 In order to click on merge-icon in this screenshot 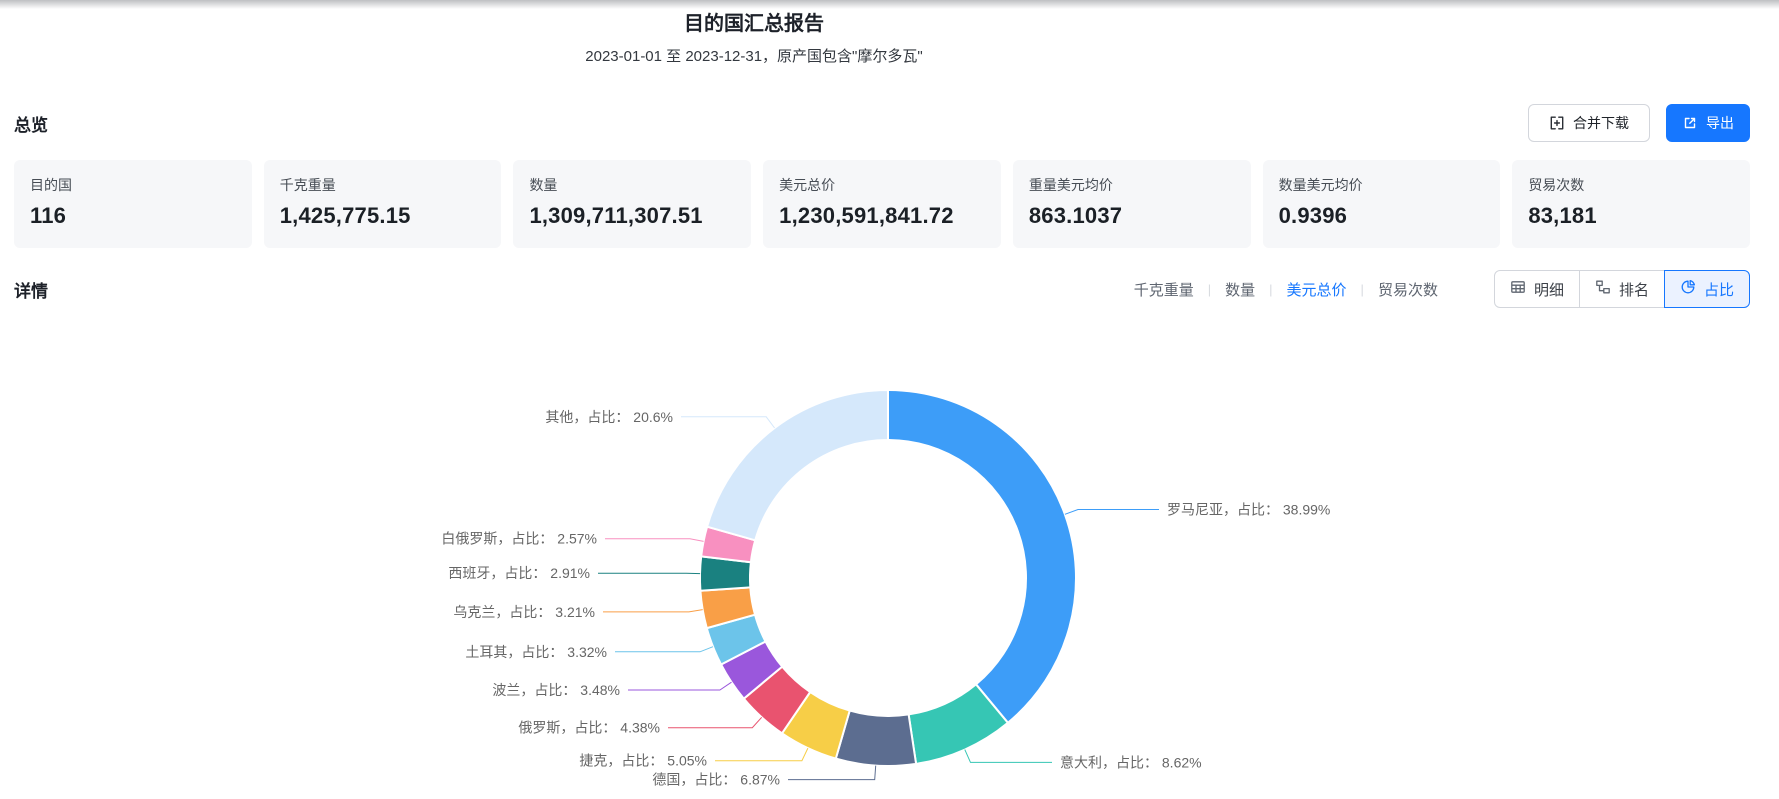, I will do `click(1557, 123)`.